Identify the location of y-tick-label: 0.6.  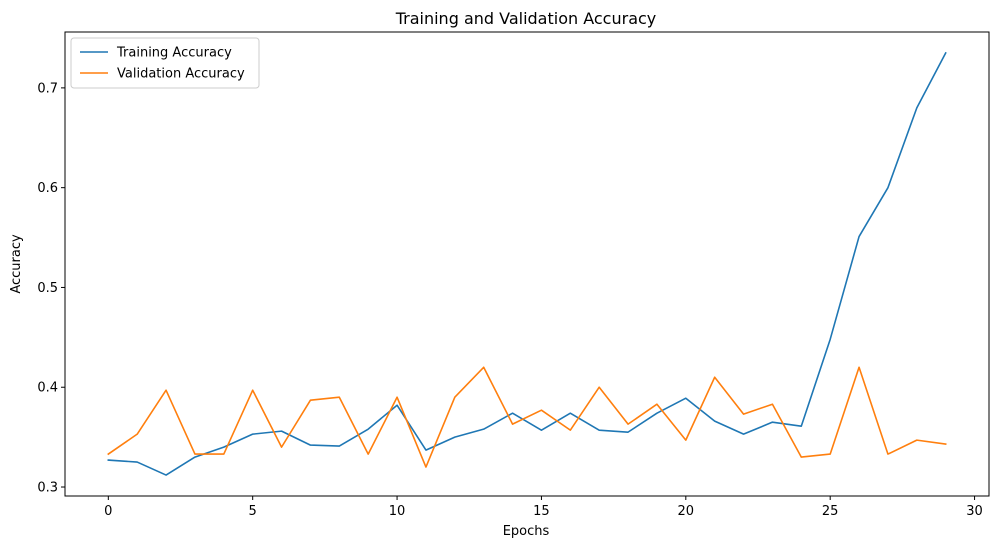
(47, 188).